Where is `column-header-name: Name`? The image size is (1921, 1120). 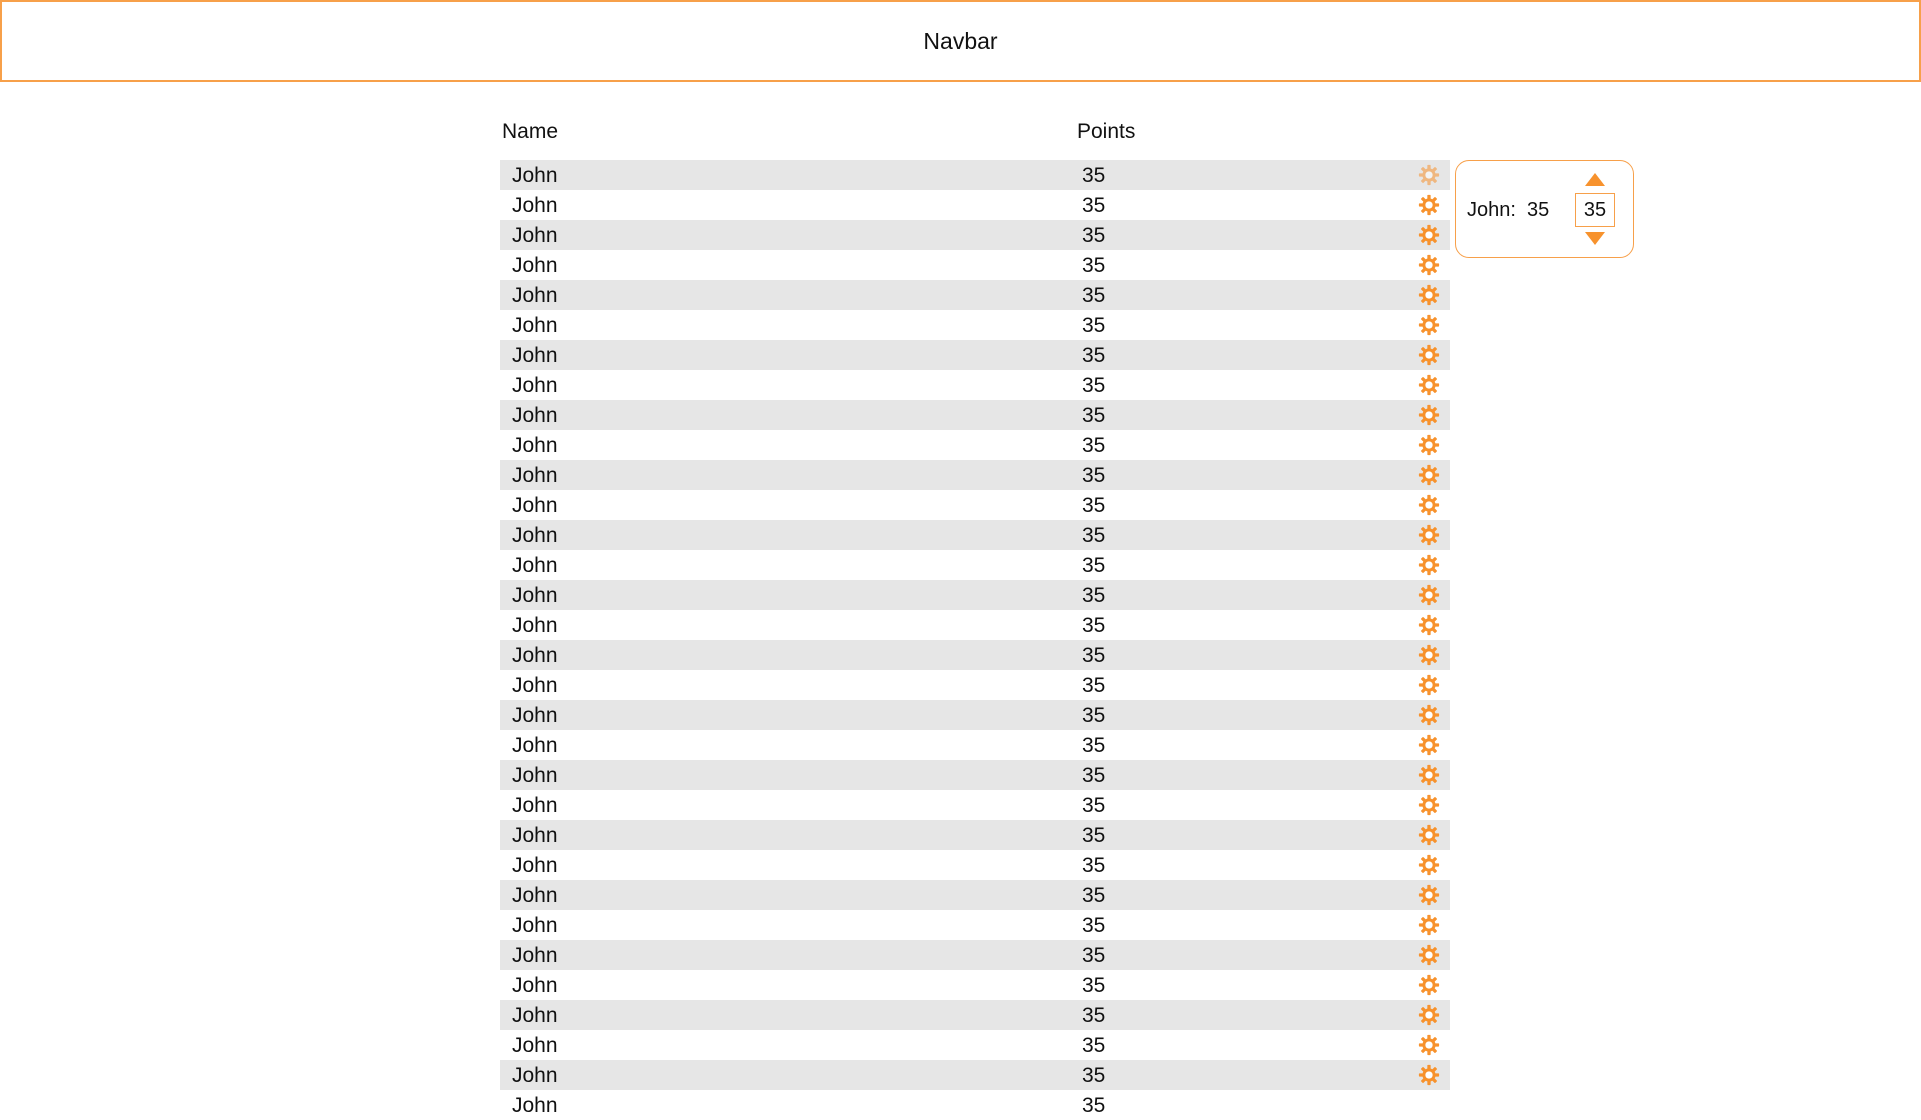 column-header-name: Name is located at coordinates (530, 131).